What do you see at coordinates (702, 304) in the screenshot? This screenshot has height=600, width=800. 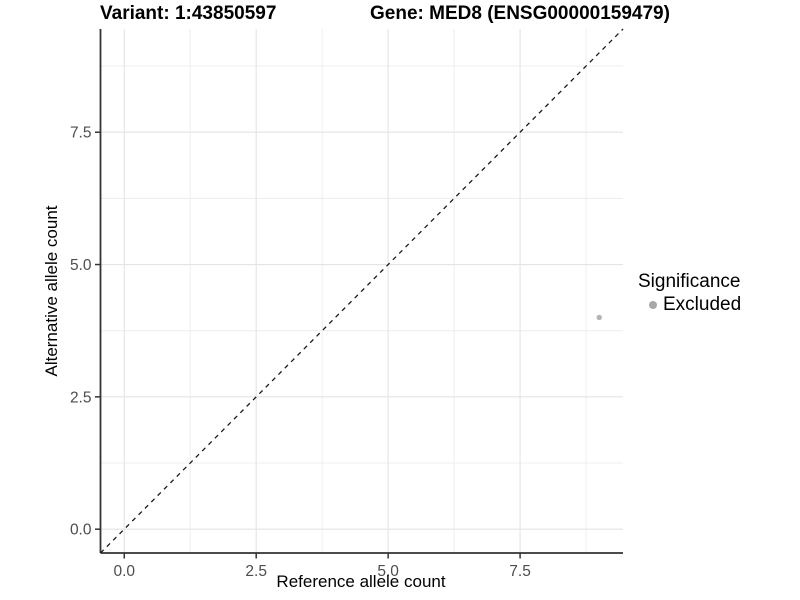 I see `legend-item-label: Excluded` at bounding box center [702, 304].